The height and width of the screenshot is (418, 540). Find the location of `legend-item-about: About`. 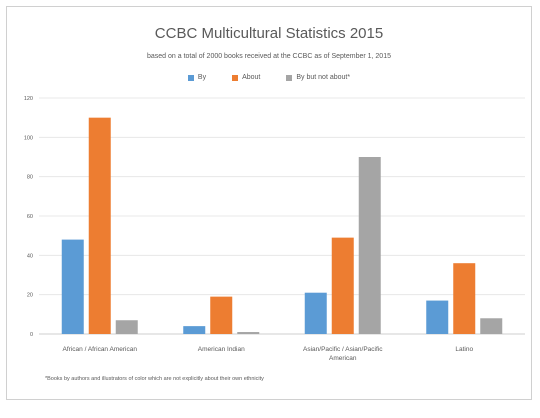

legend-item-about: About is located at coordinates (246, 77).